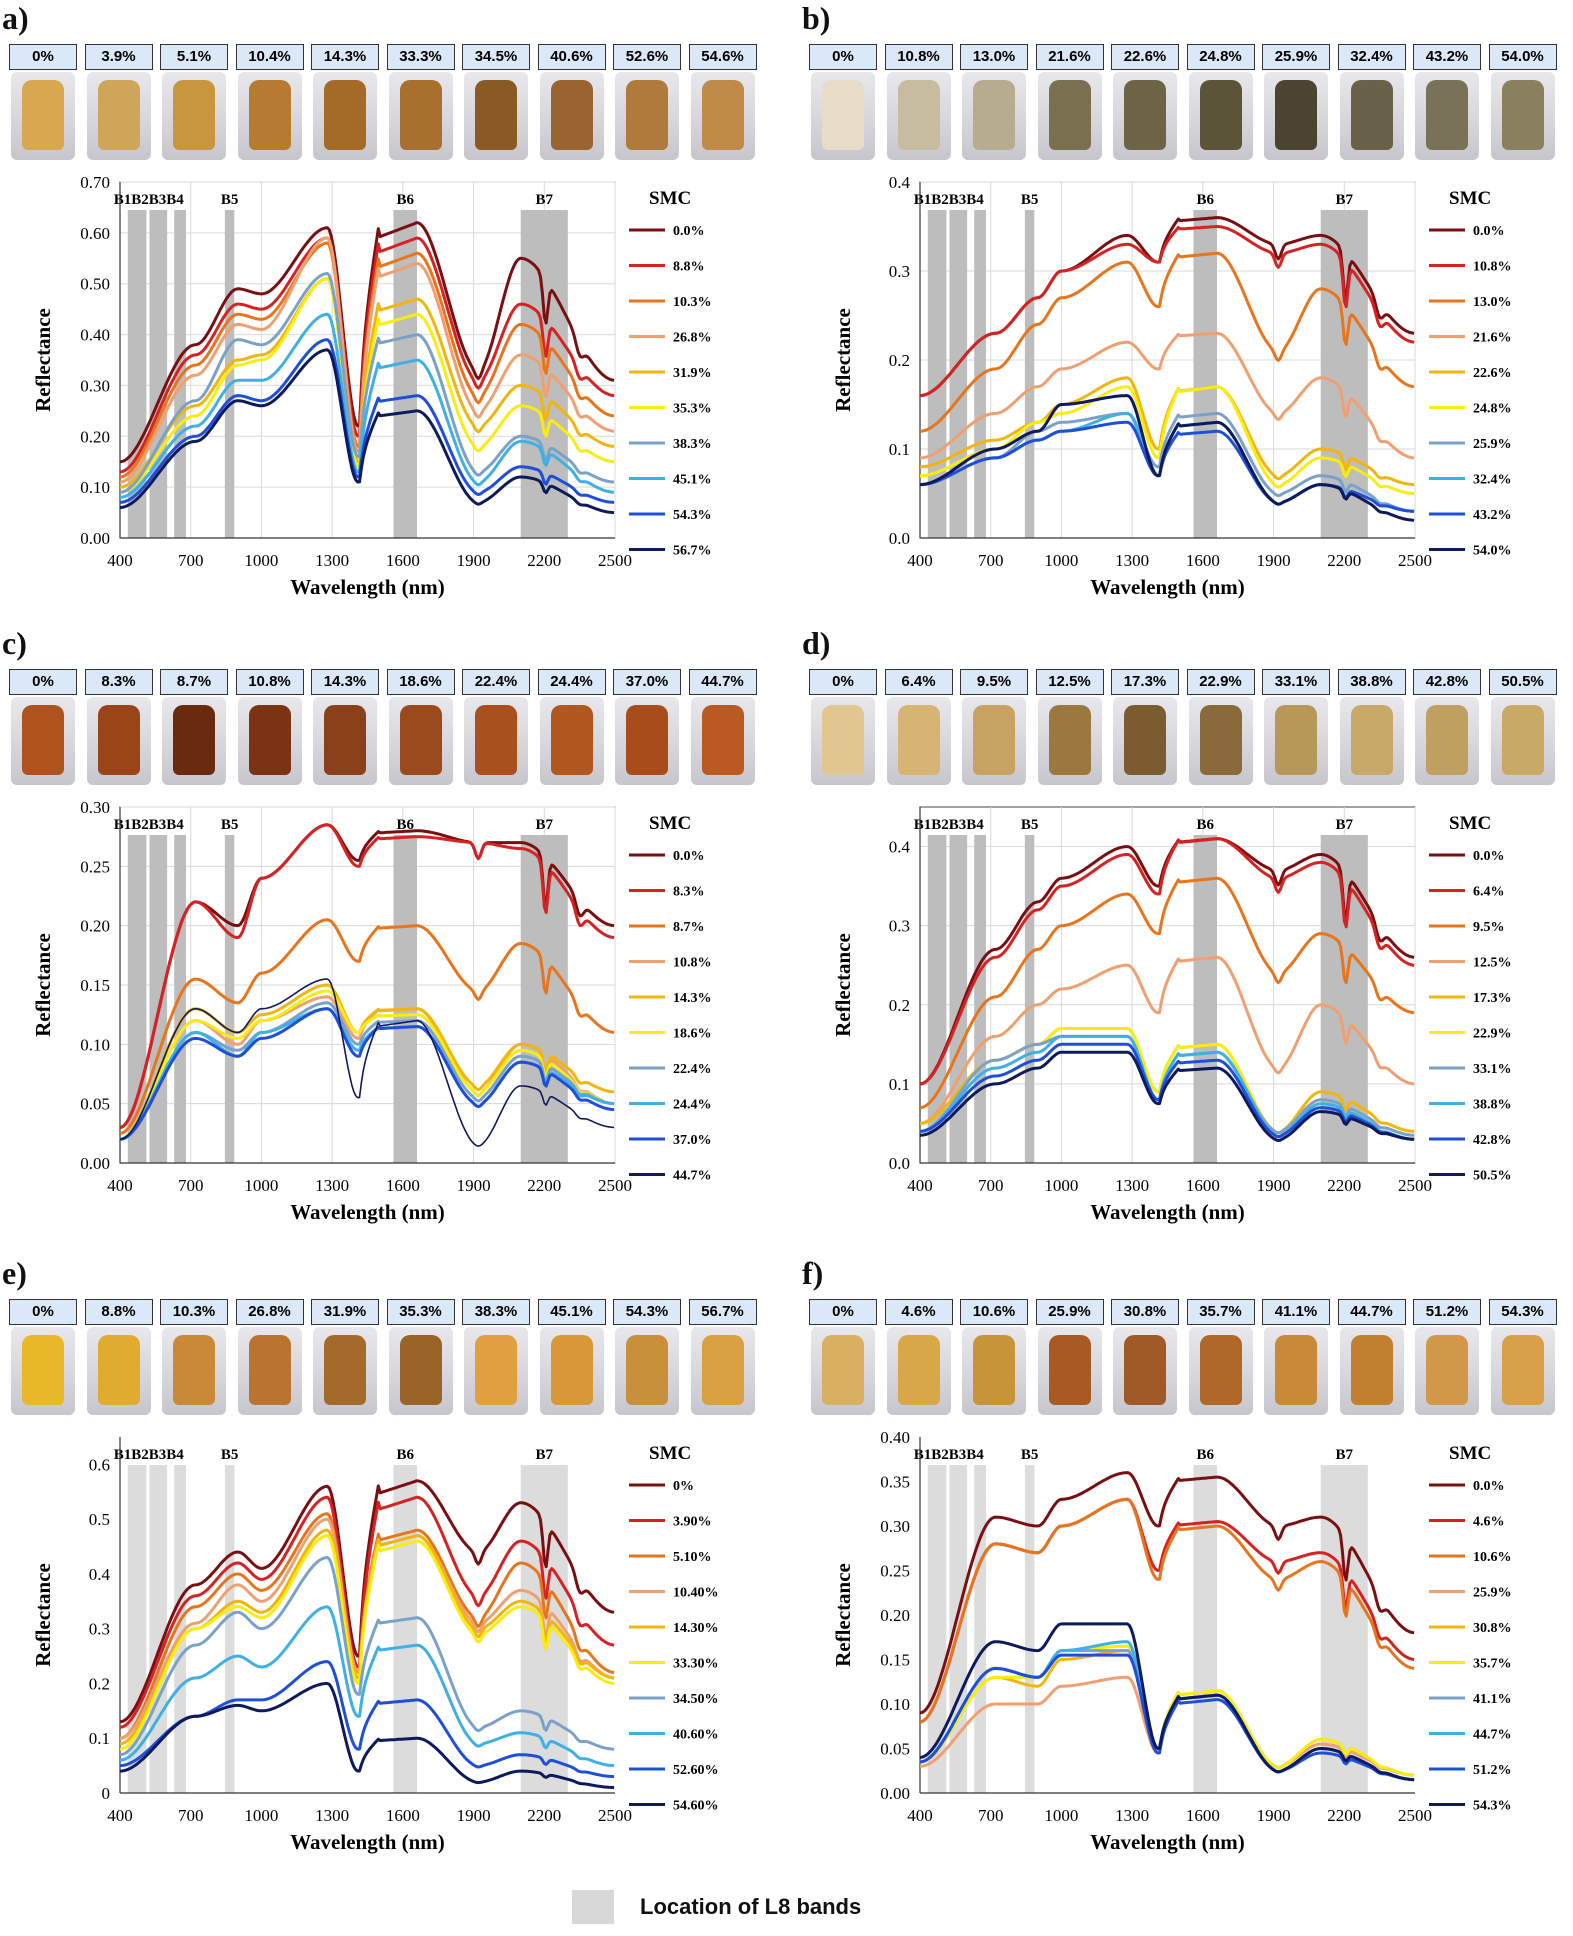 Image resolution: width=1573 pixels, height=1936 pixels. I want to click on soil-sample-label: 51.2%, so click(1447, 1312).